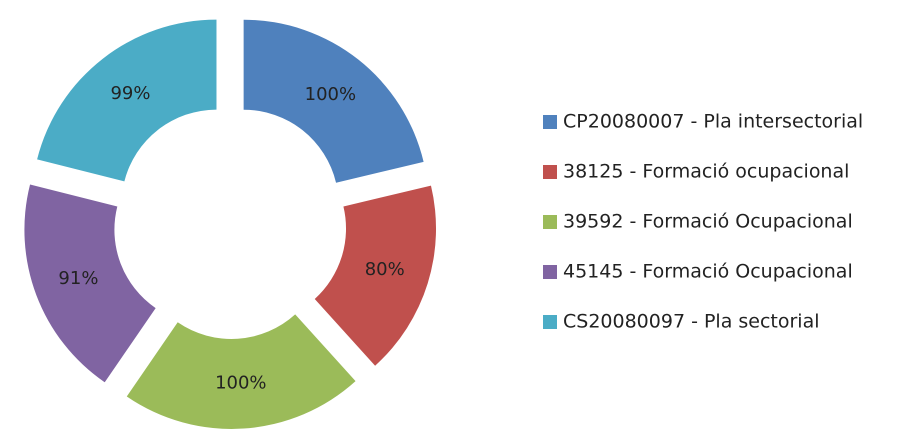 The height and width of the screenshot is (441, 901). Describe the element at coordinates (385, 269) in the screenshot. I see `data-label: 80%` at that location.